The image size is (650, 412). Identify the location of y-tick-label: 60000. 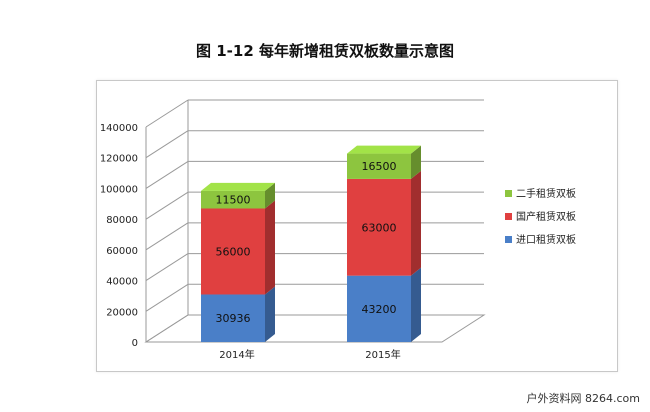
(122, 251).